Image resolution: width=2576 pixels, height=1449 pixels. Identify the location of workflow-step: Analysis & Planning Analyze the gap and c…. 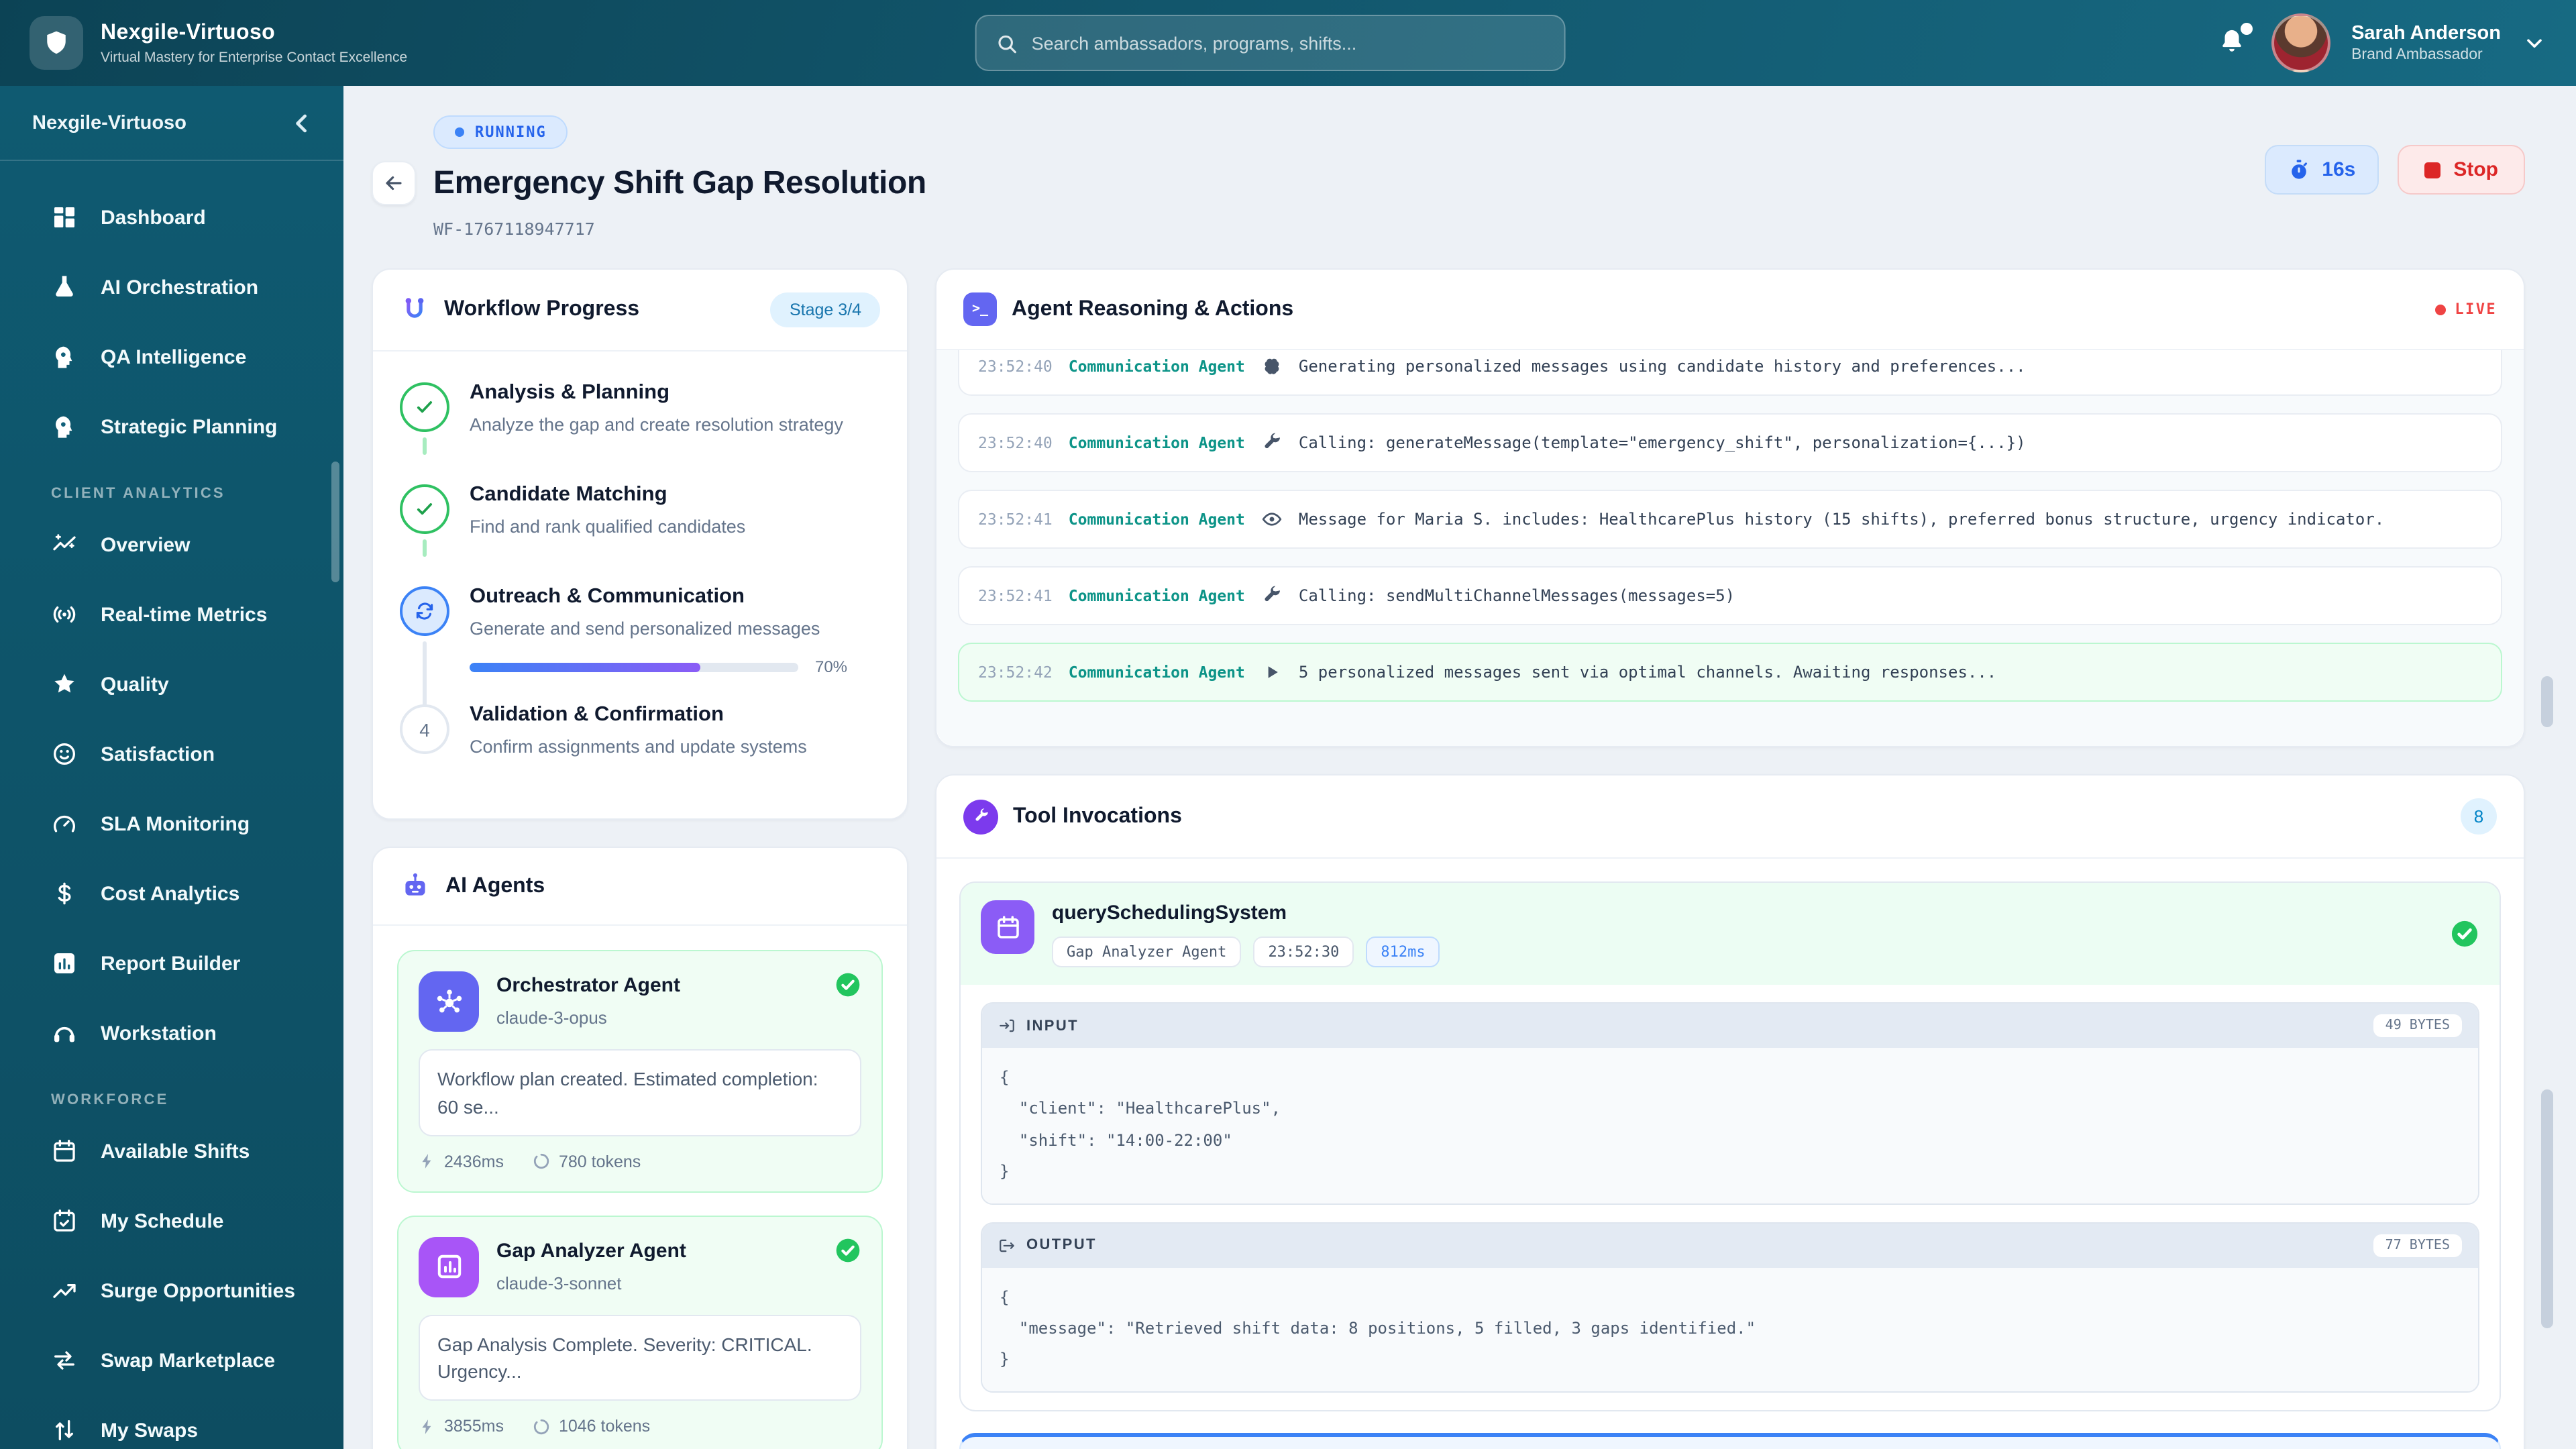
(640, 418).